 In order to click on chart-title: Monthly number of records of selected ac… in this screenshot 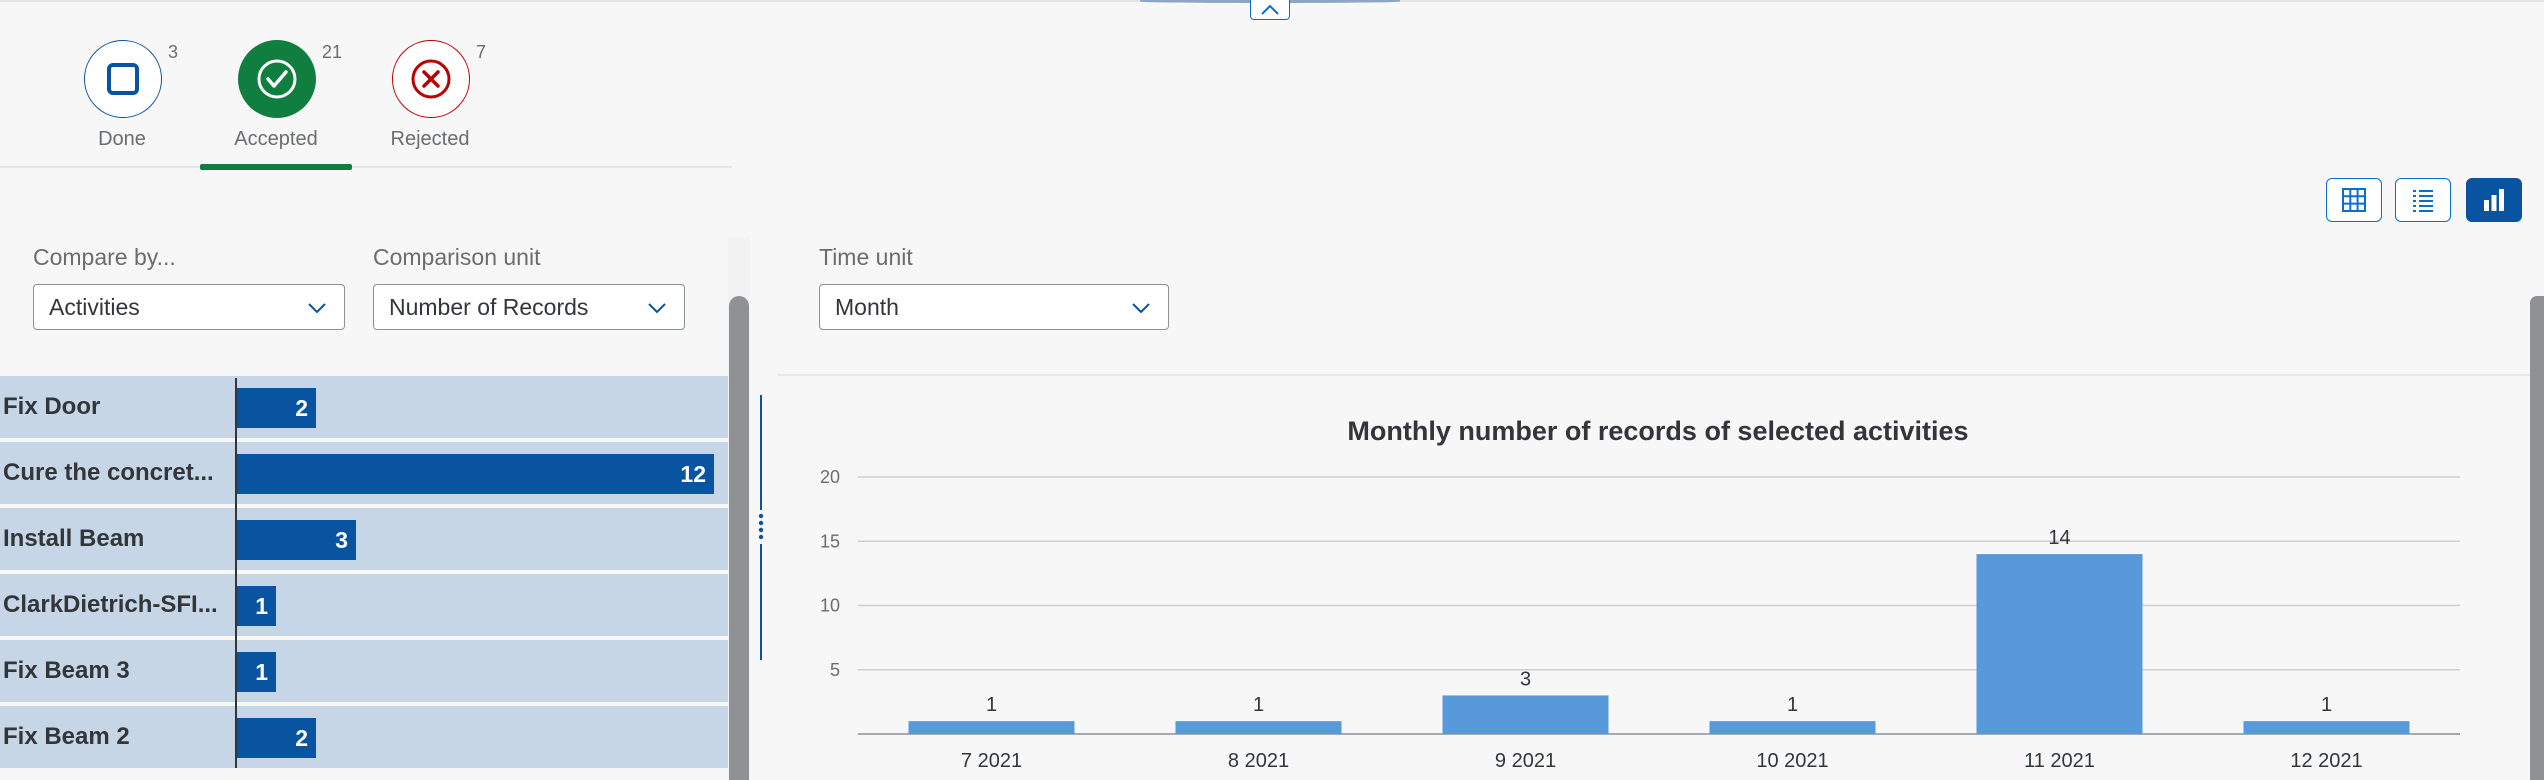, I will do `click(1658, 431)`.